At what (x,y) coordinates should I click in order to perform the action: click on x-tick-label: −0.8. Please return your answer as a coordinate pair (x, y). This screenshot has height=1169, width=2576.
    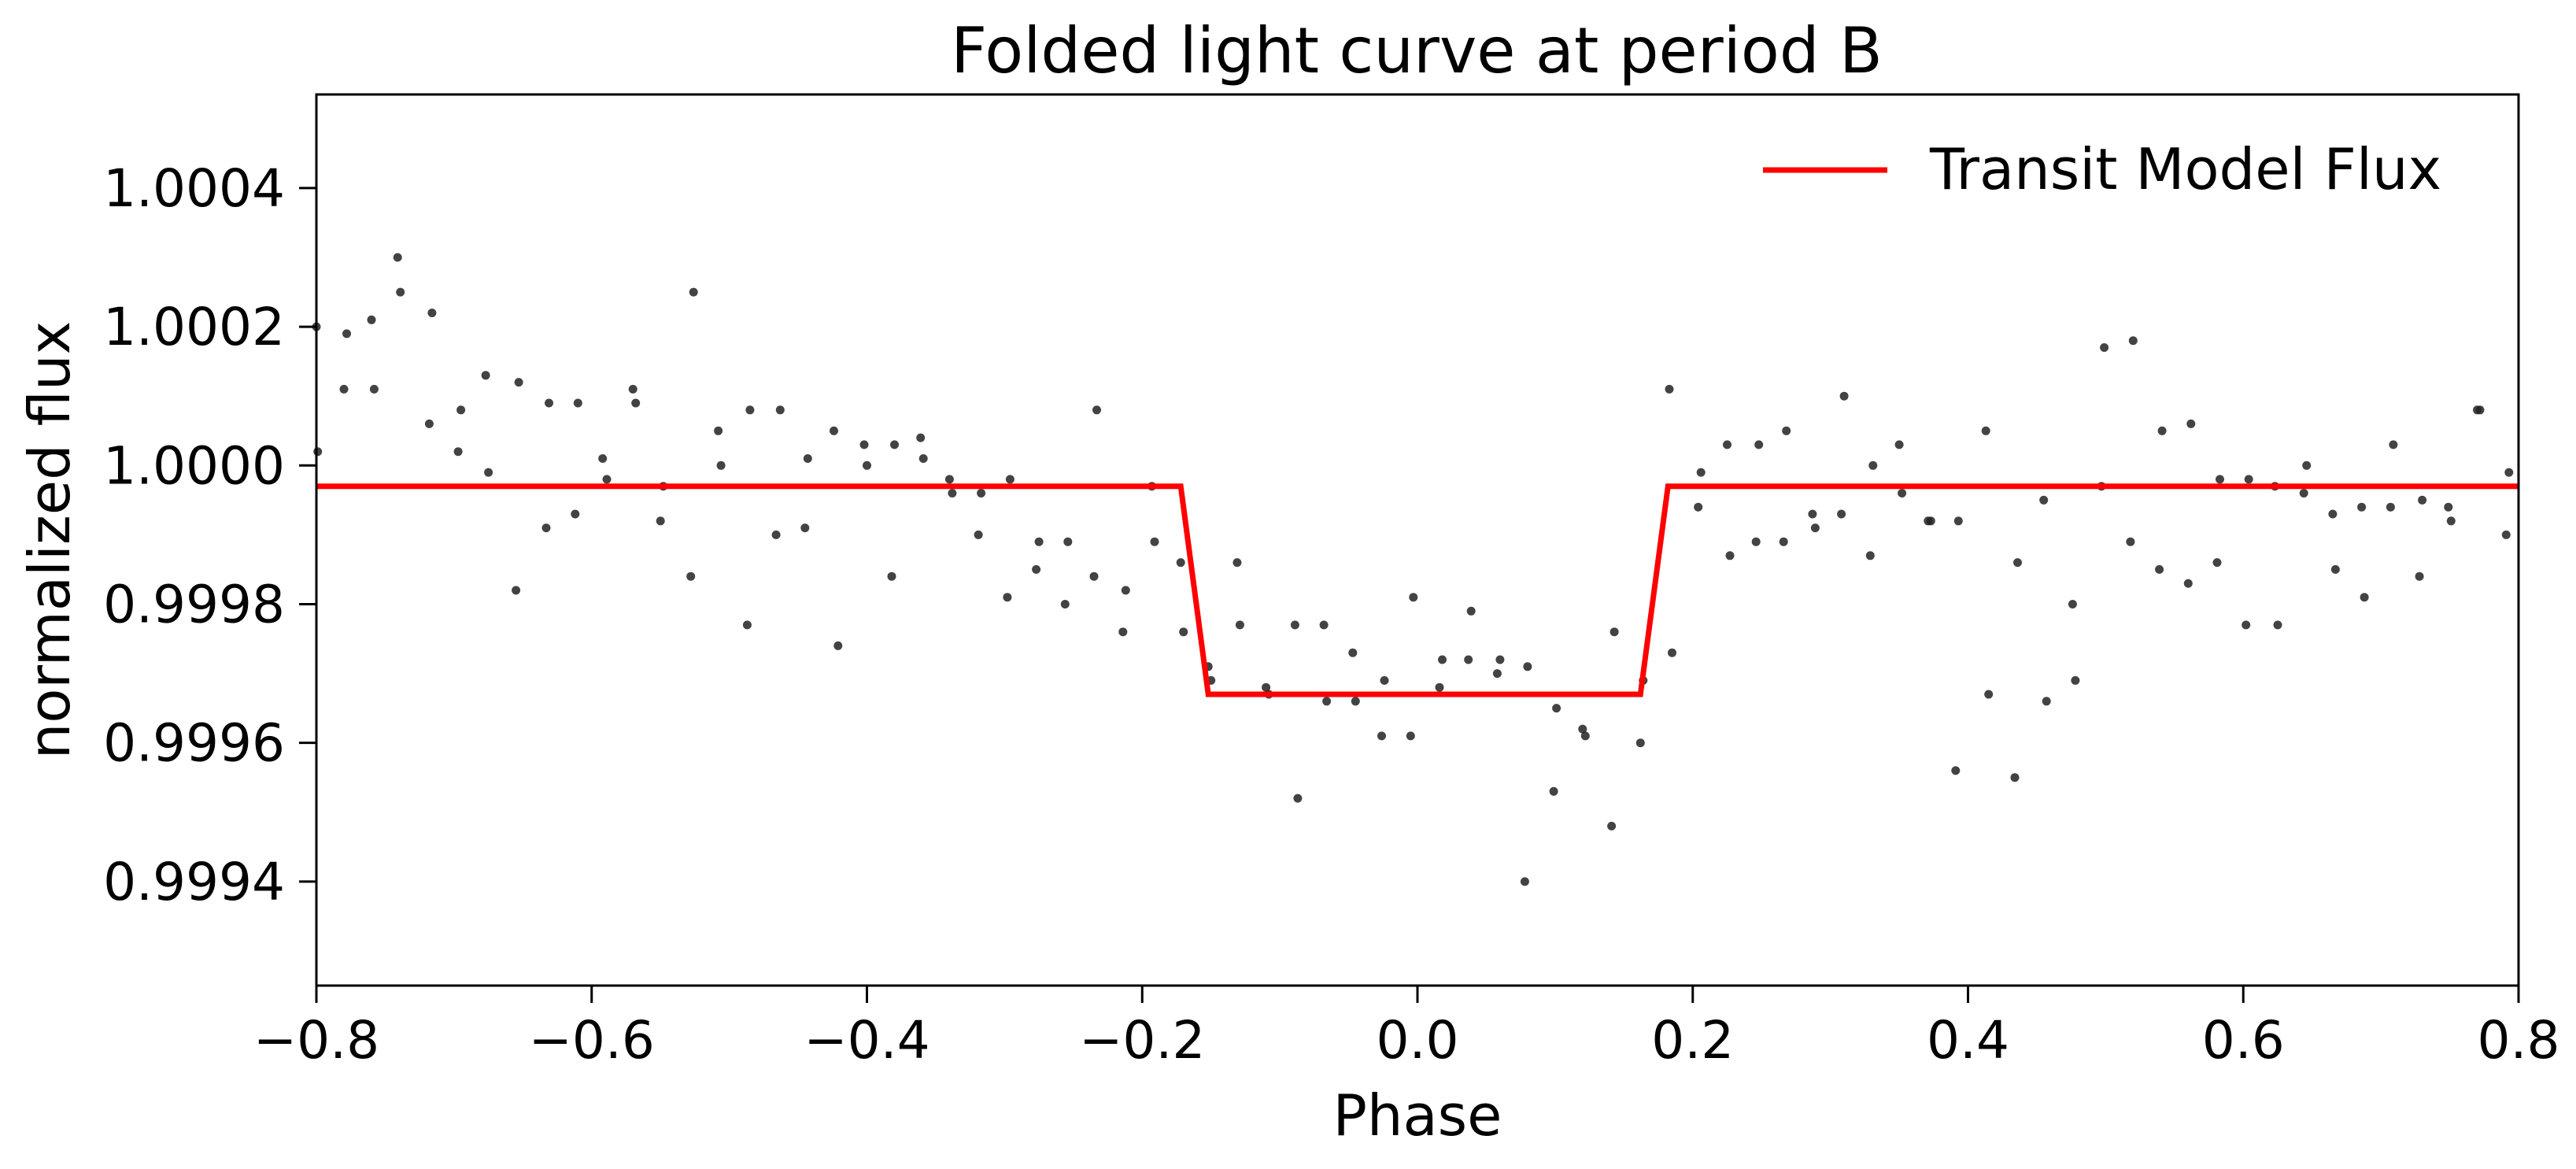
    Looking at the image, I should click on (316, 1041).